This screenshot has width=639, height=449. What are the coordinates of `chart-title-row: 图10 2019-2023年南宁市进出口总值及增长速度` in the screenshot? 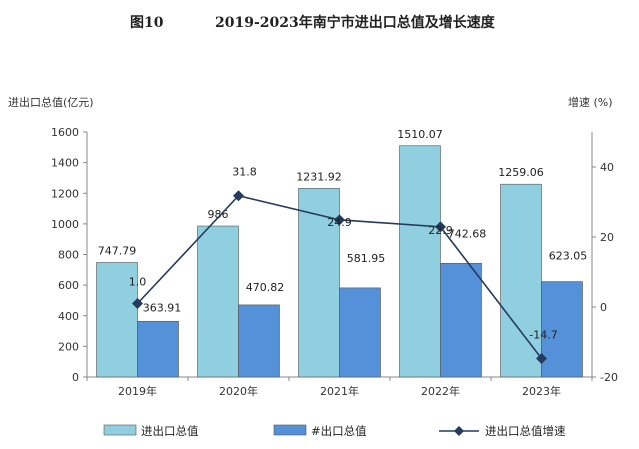 It's located at (319, 21).